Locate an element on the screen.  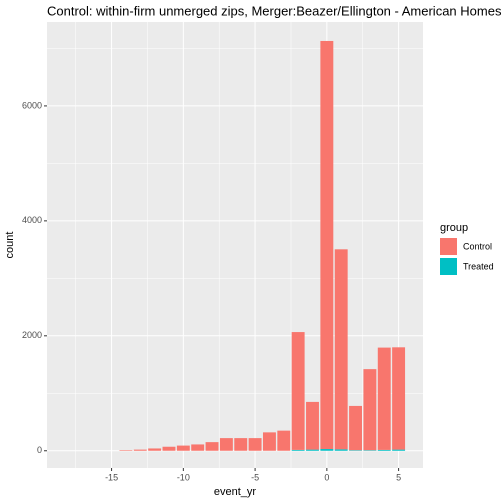
x-axis-label: event_yr is located at coordinates (235, 492).